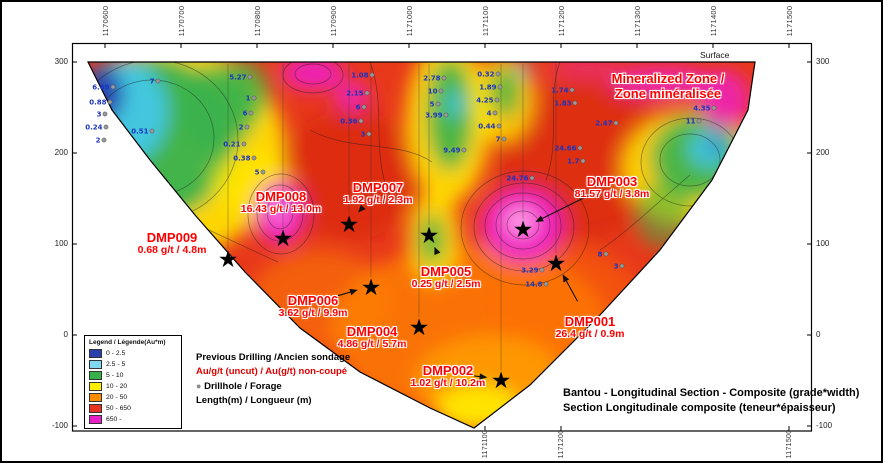 The image size is (883, 463). Describe the element at coordinates (105, 21) in the screenshot. I see `top-axis-label: 1170600` at that location.